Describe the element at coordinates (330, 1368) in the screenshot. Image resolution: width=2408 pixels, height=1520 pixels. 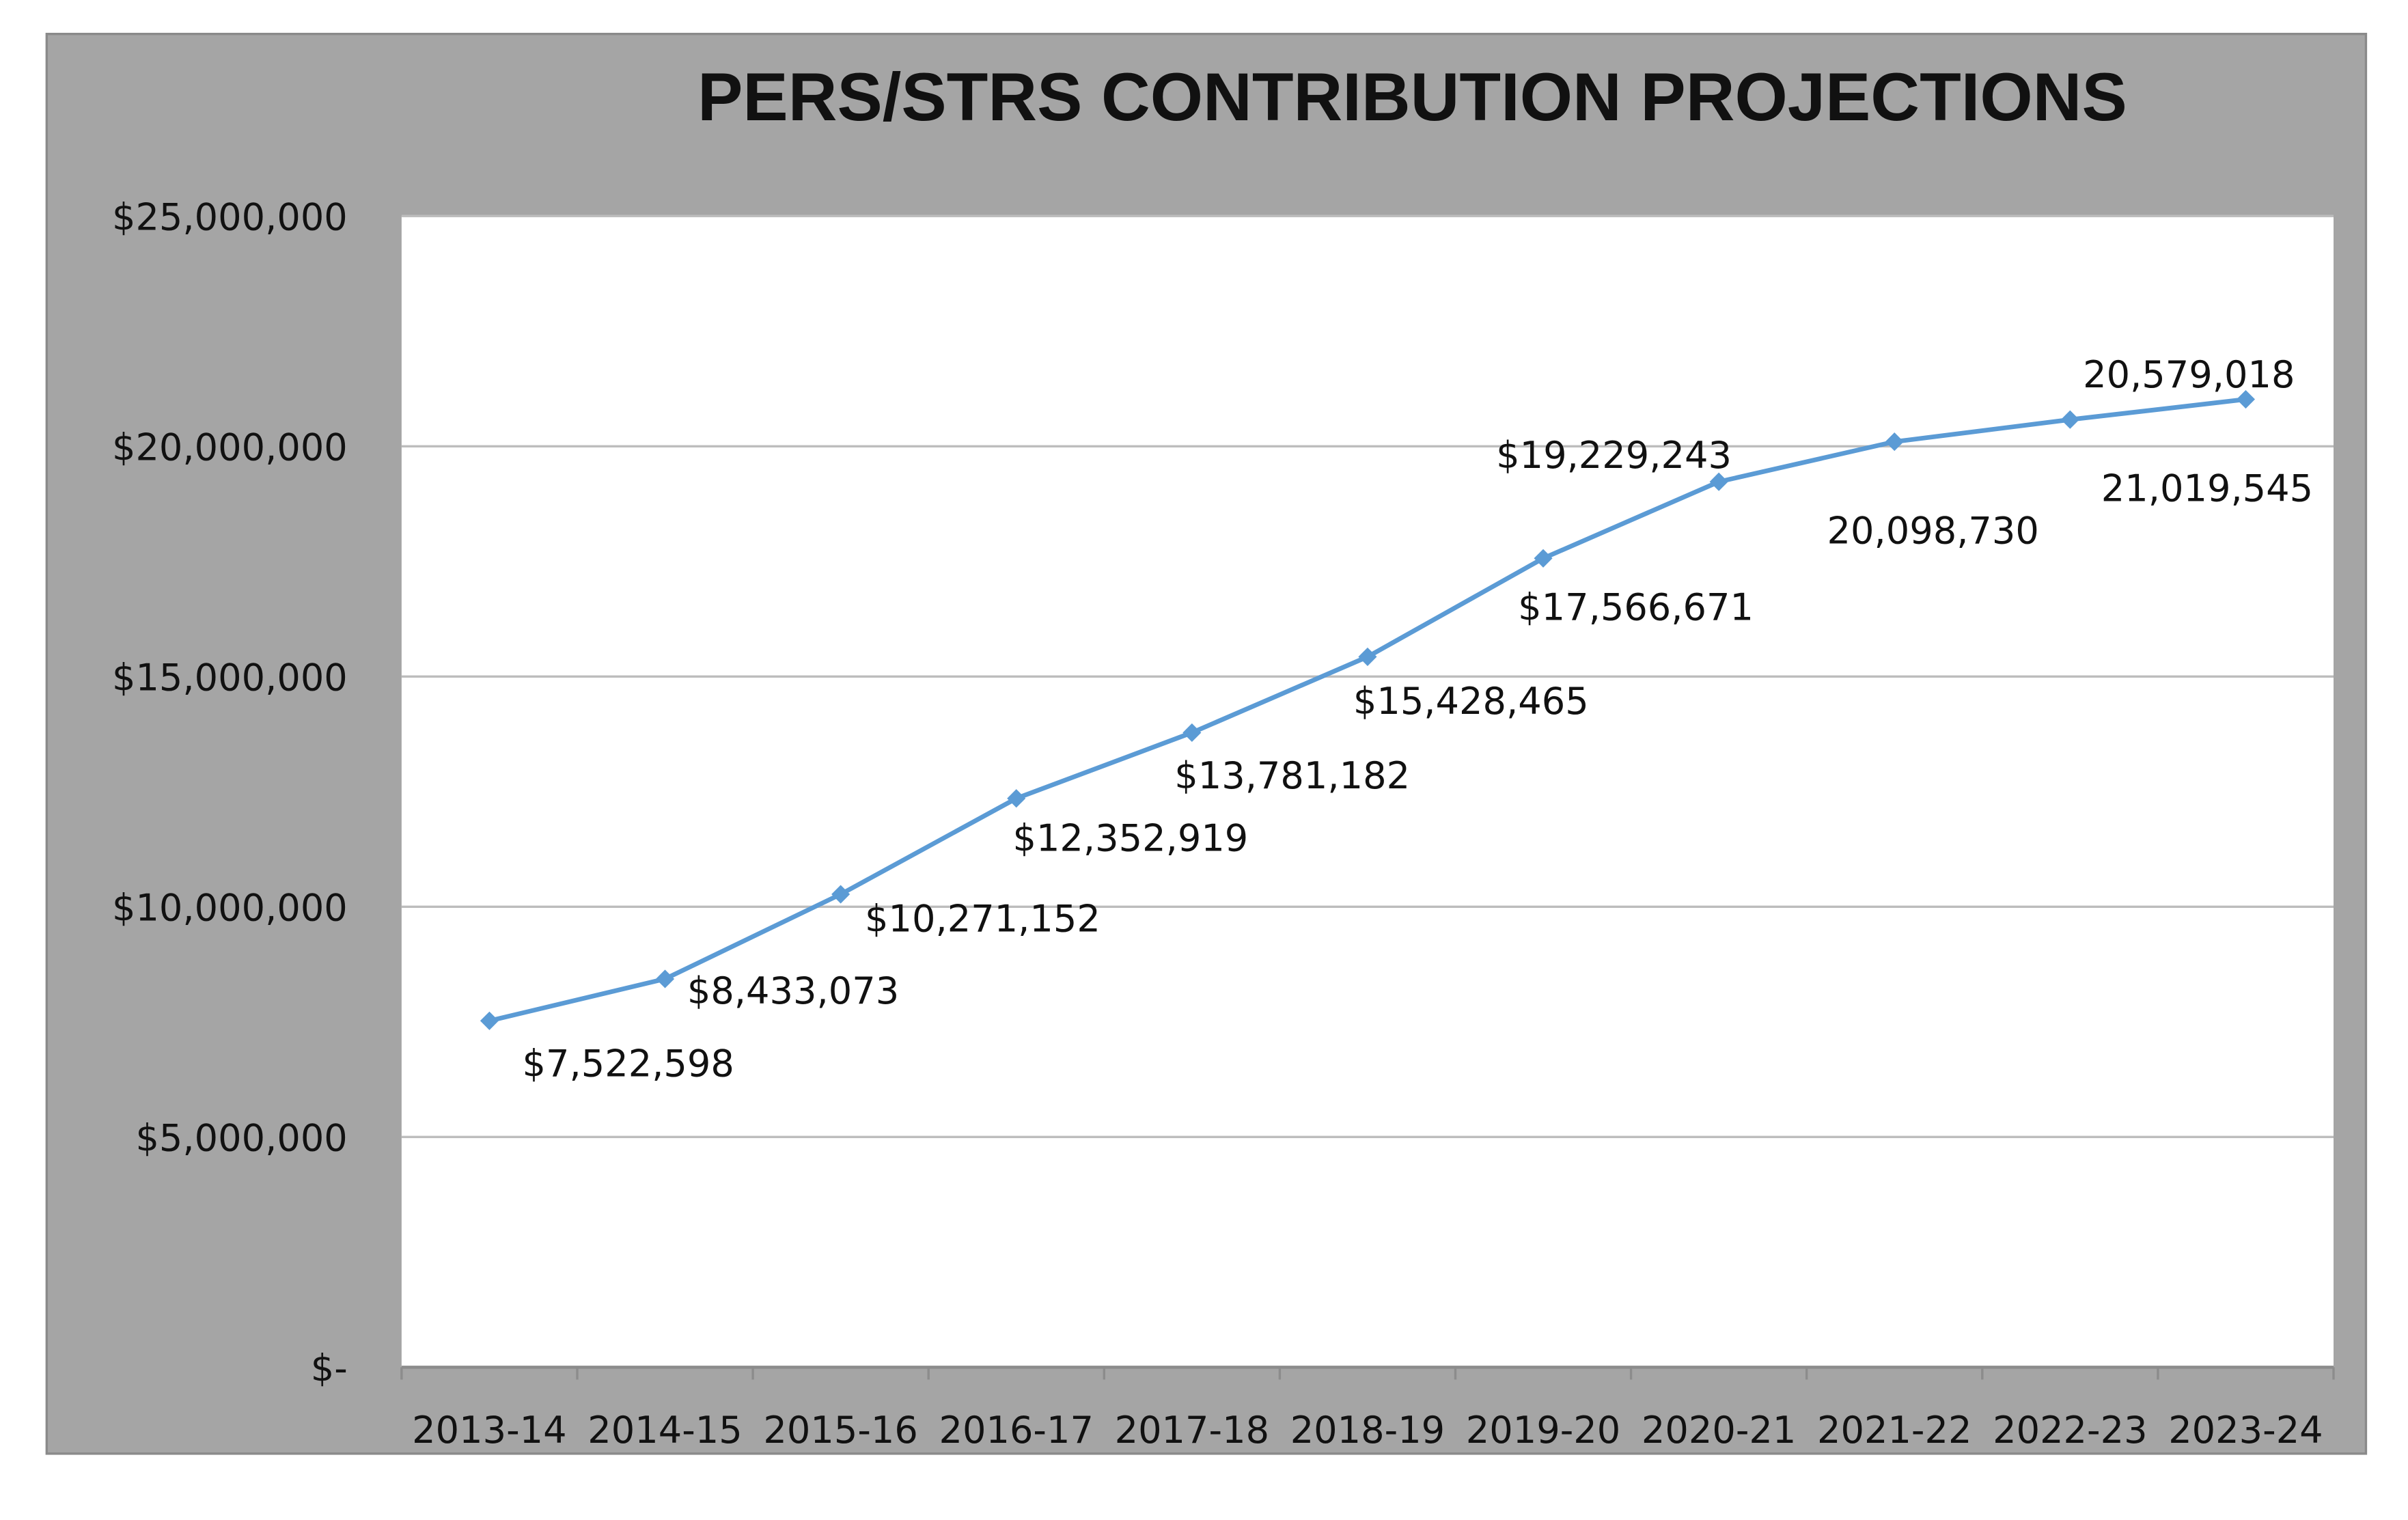
I see `y-tick-label: $-` at that location.